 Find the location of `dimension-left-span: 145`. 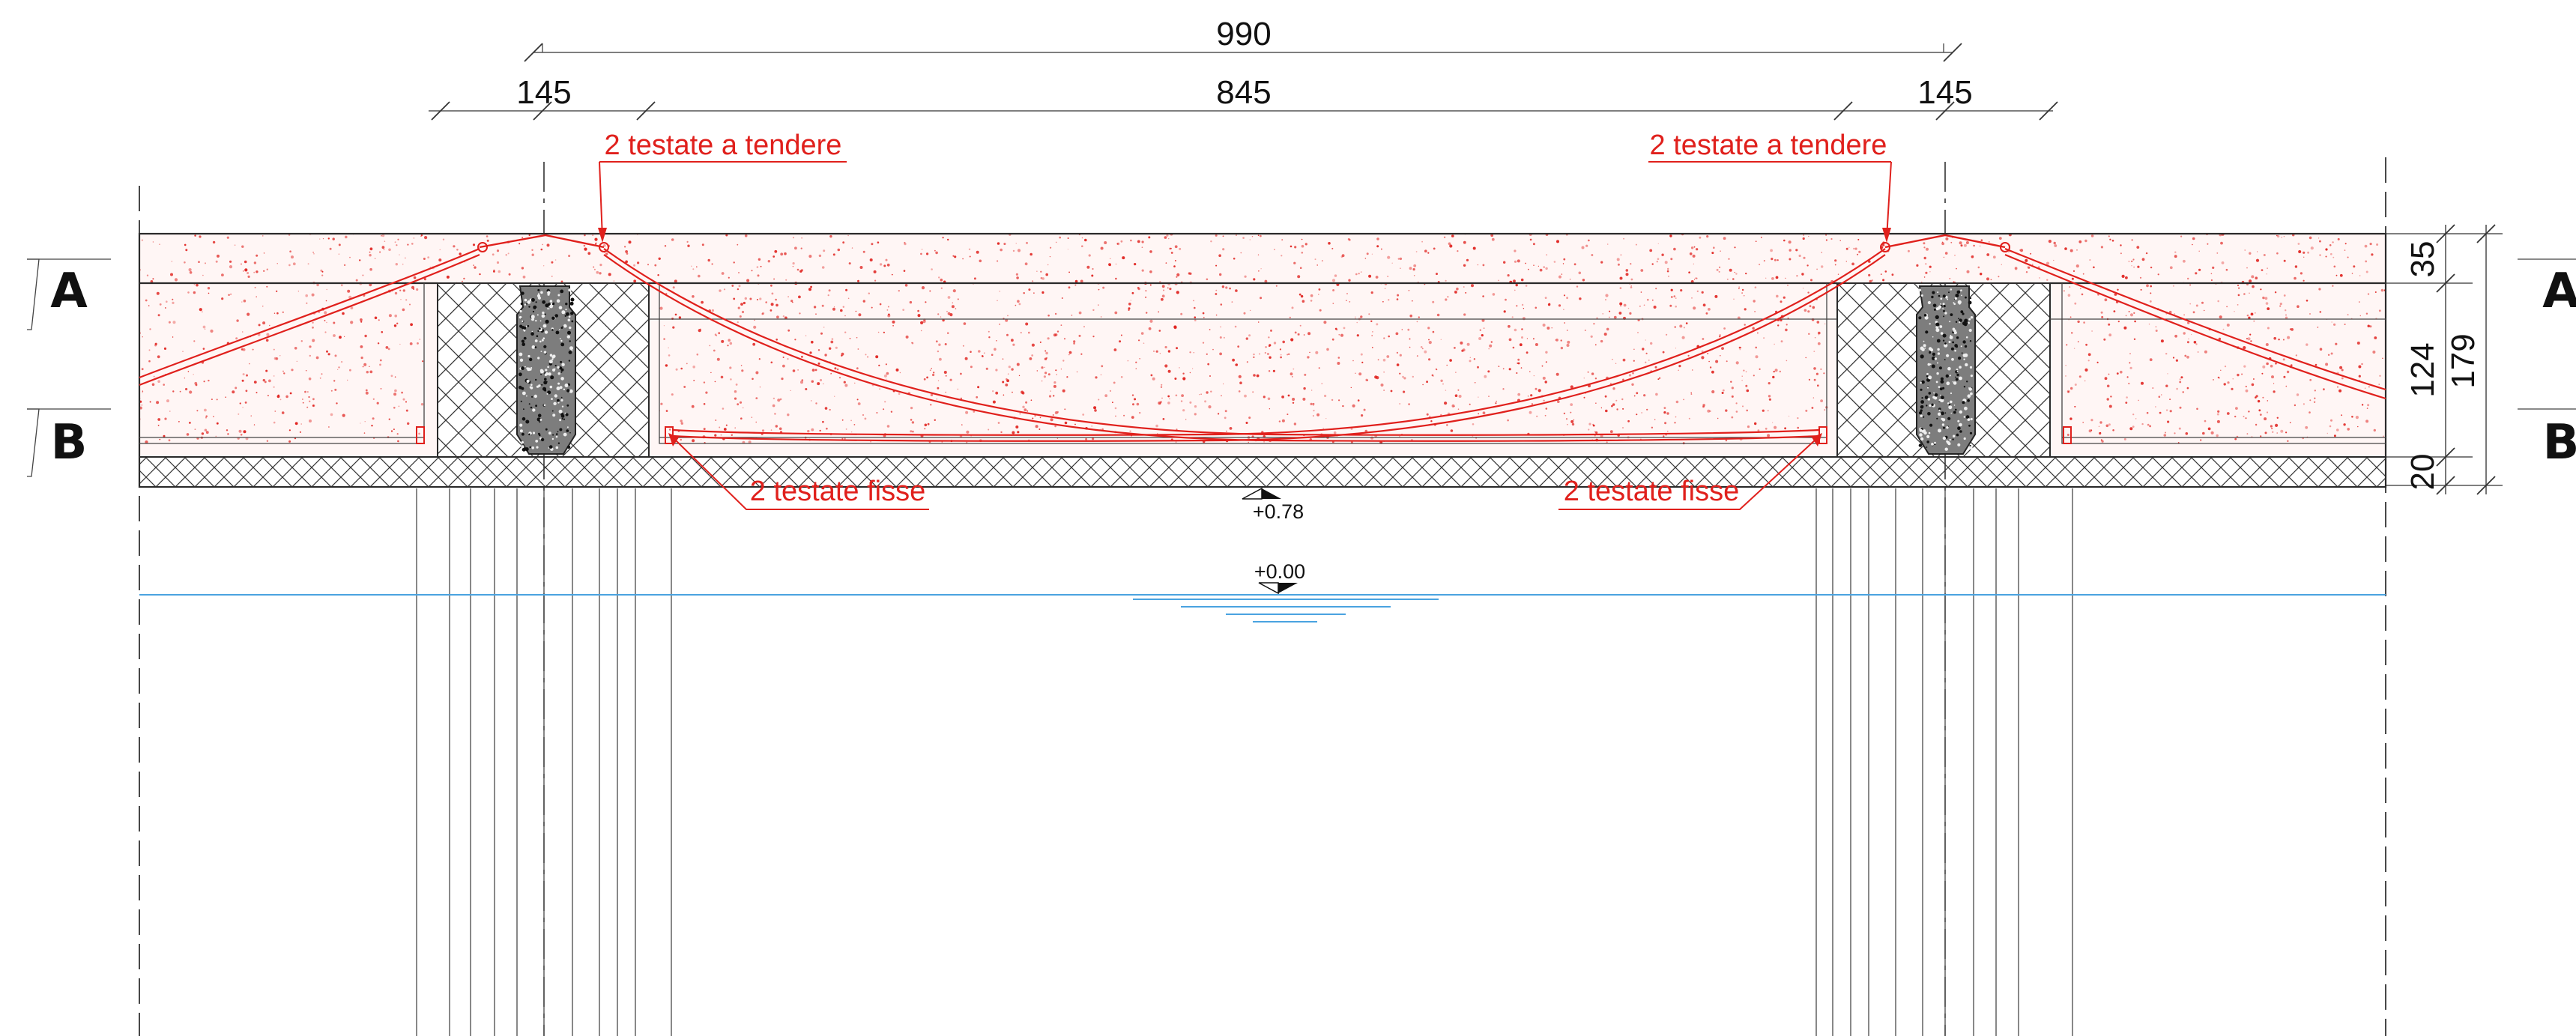

dimension-left-span: 145 is located at coordinates (543, 93).